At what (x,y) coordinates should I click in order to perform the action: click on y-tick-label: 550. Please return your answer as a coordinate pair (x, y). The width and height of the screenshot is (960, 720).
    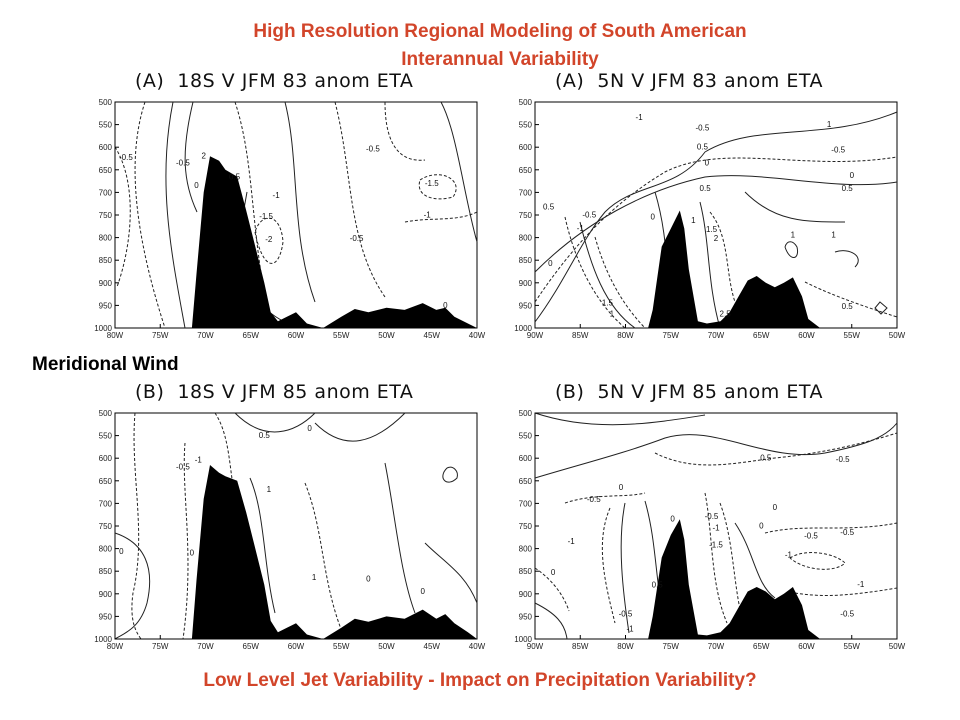
    Looking at the image, I should click on (106, 436).